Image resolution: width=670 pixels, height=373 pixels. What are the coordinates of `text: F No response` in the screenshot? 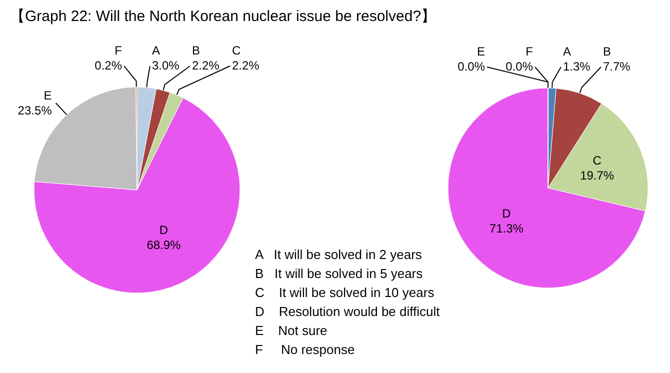 It's located at (305, 349).